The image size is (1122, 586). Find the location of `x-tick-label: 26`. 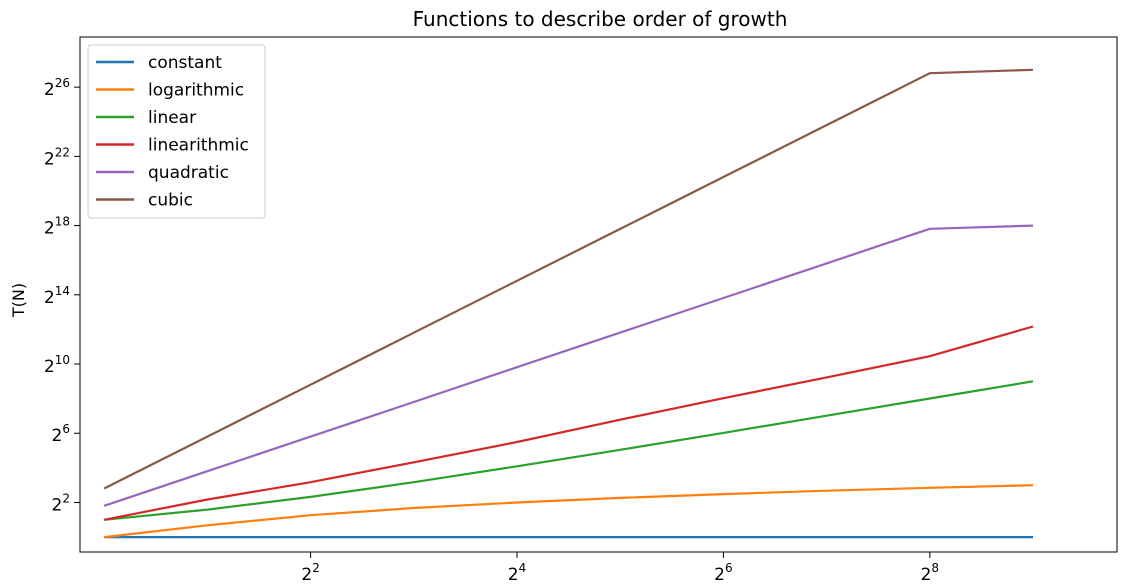

x-tick-label: 26 is located at coordinates (723, 573).